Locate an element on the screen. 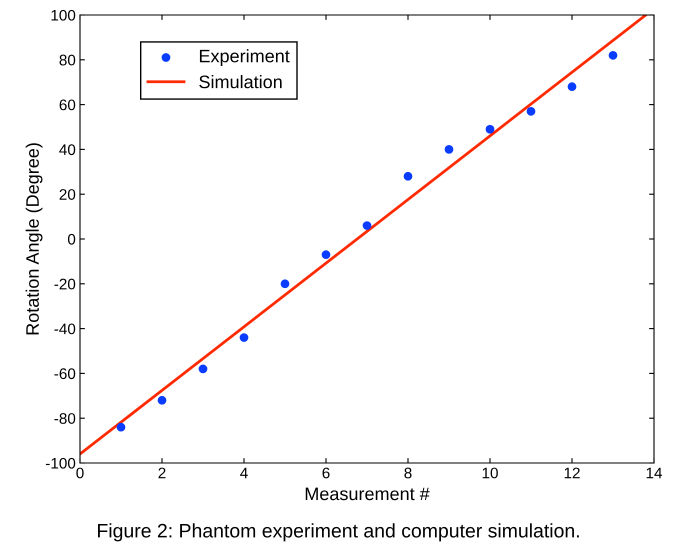 Image resolution: width=677 pixels, height=548 pixels. y-tick-label: 20 is located at coordinates (68, 194).